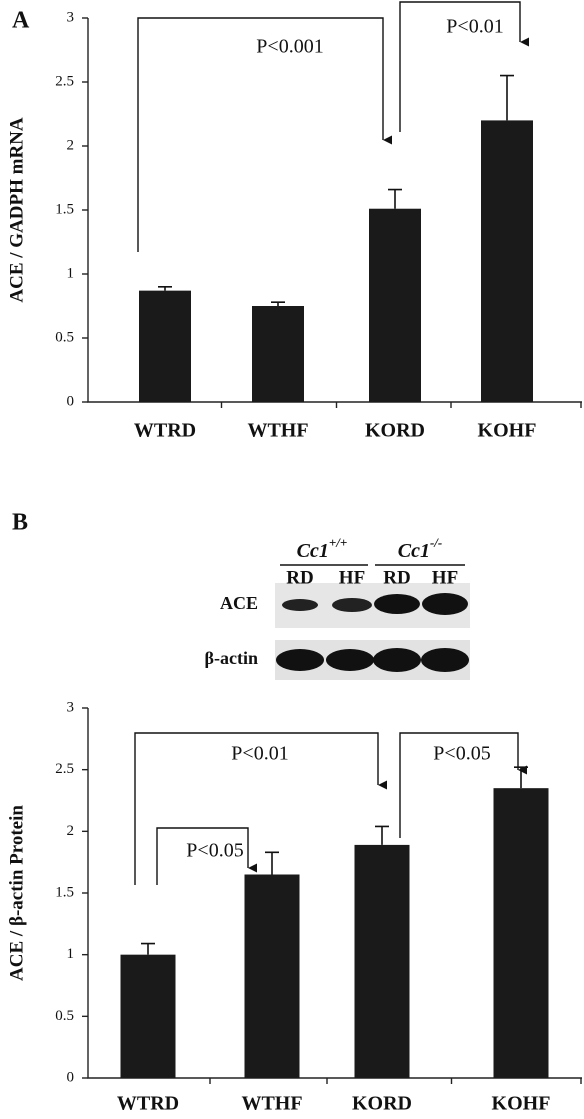 This screenshot has height=1119, width=584. What do you see at coordinates (20, 523) in the screenshot?
I see `panel-label: B` at bounding box center [20, 523].